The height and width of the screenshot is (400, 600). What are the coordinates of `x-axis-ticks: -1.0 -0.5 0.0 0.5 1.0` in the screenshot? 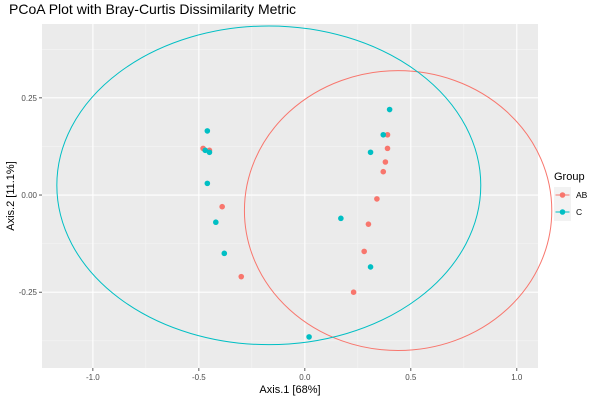 It's located at (304, 375).